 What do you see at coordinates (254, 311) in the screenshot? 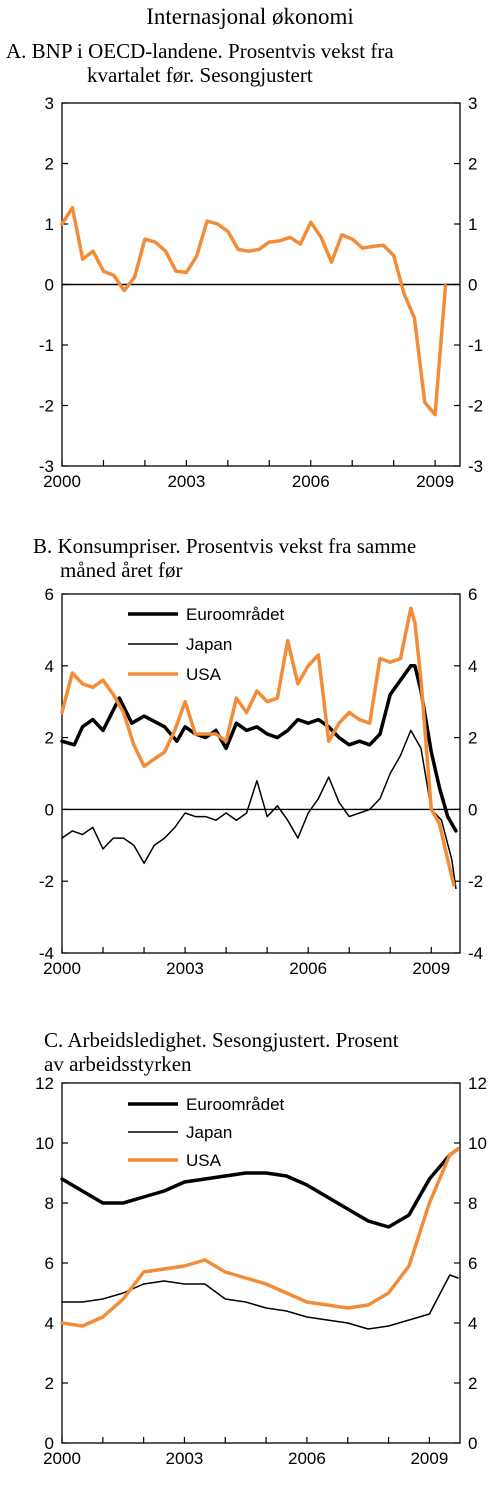
I see `chart-a-series-line` at bounding box center [254, 311].